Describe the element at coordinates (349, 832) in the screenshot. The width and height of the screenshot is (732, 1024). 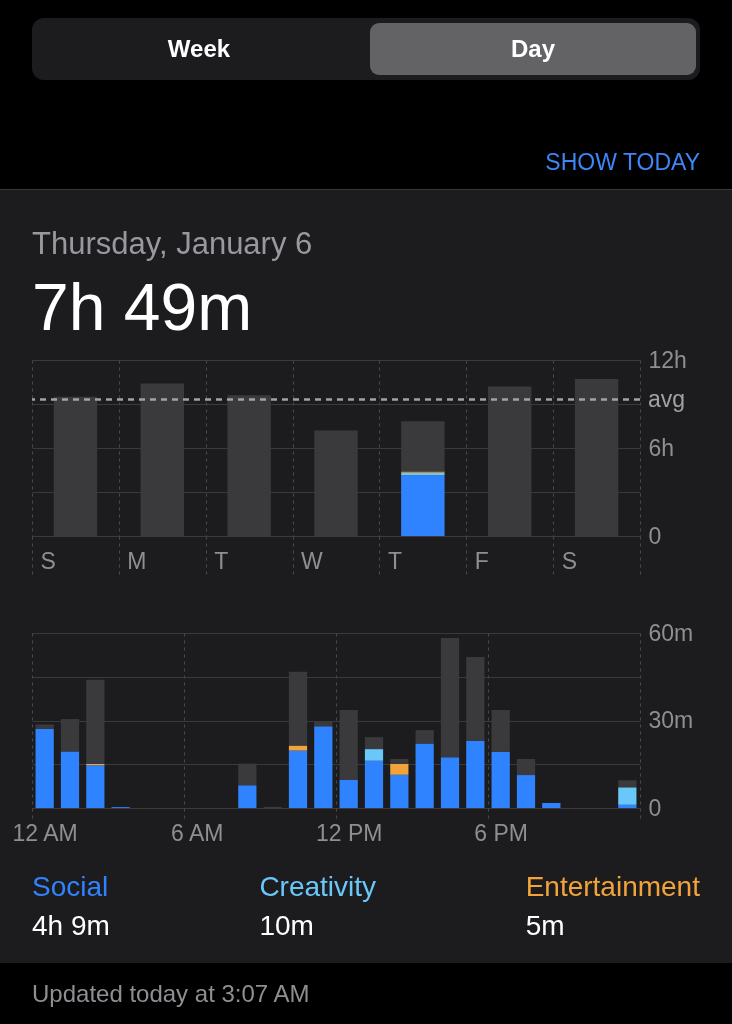
I see `x-tick-label: 12 PM` at that location.